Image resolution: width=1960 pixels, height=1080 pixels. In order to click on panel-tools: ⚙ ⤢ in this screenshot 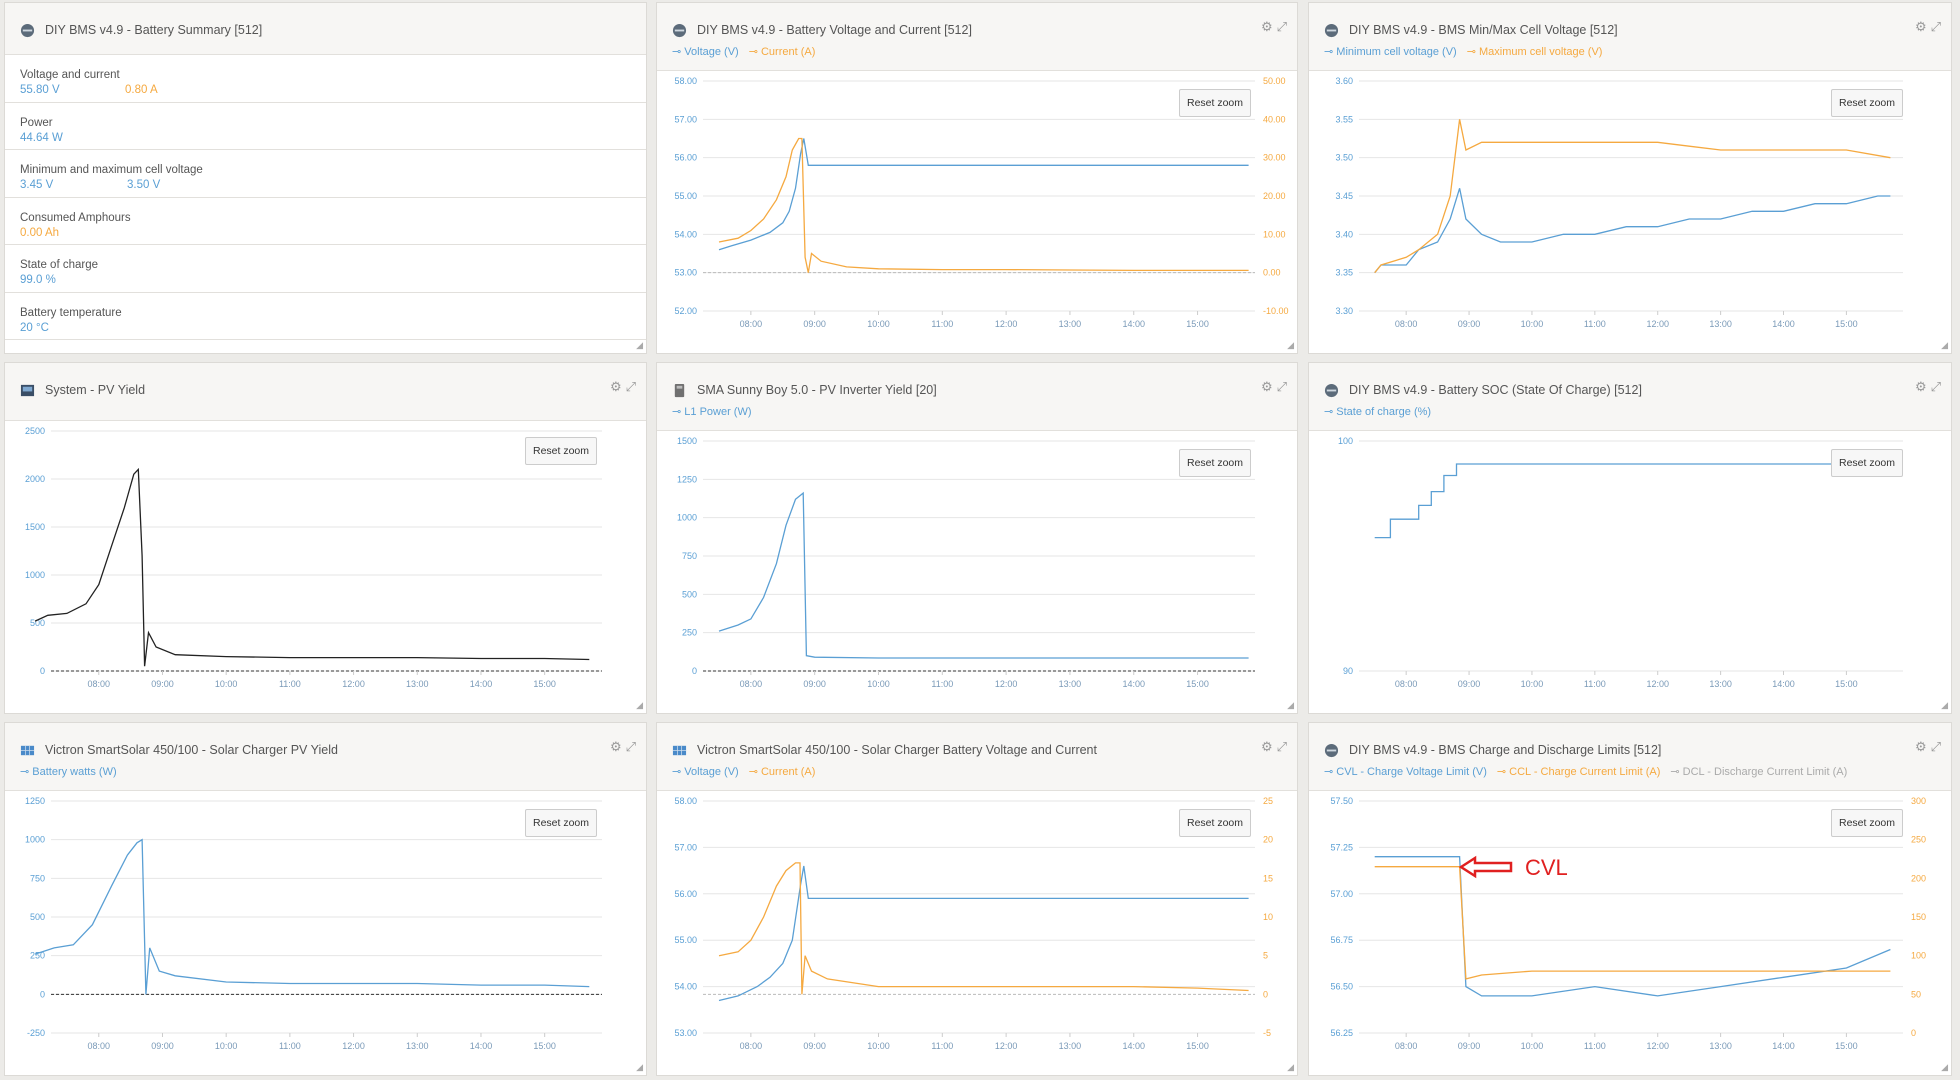, I will do `click(1926, 27)`.